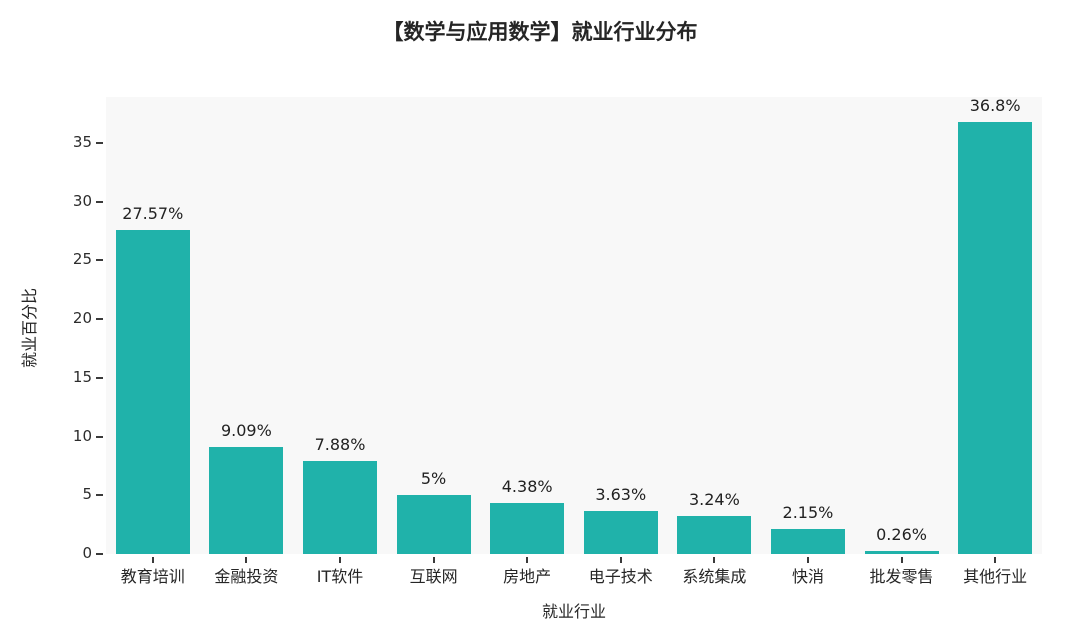  Describe the element at coordinates (82, 376) in the screenshot. I see `y-tick-label: 15` at that location.